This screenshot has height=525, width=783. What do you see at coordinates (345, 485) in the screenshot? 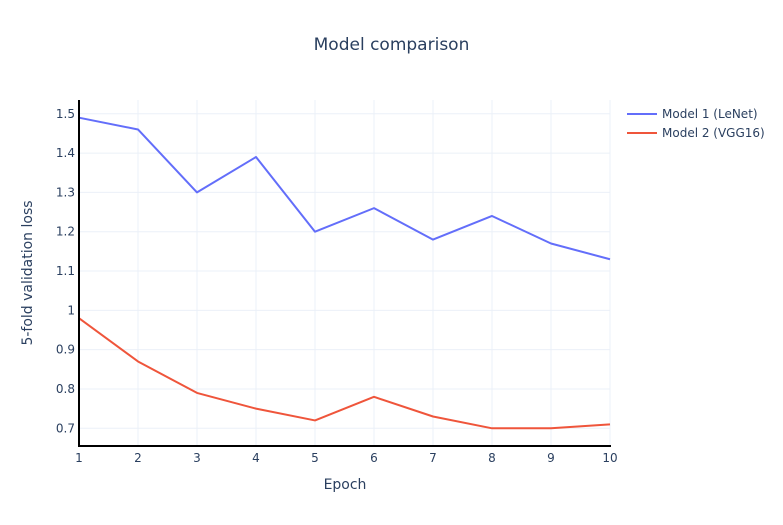
I see `x-axis-title: Epoch` at bounding box center [345, 485].